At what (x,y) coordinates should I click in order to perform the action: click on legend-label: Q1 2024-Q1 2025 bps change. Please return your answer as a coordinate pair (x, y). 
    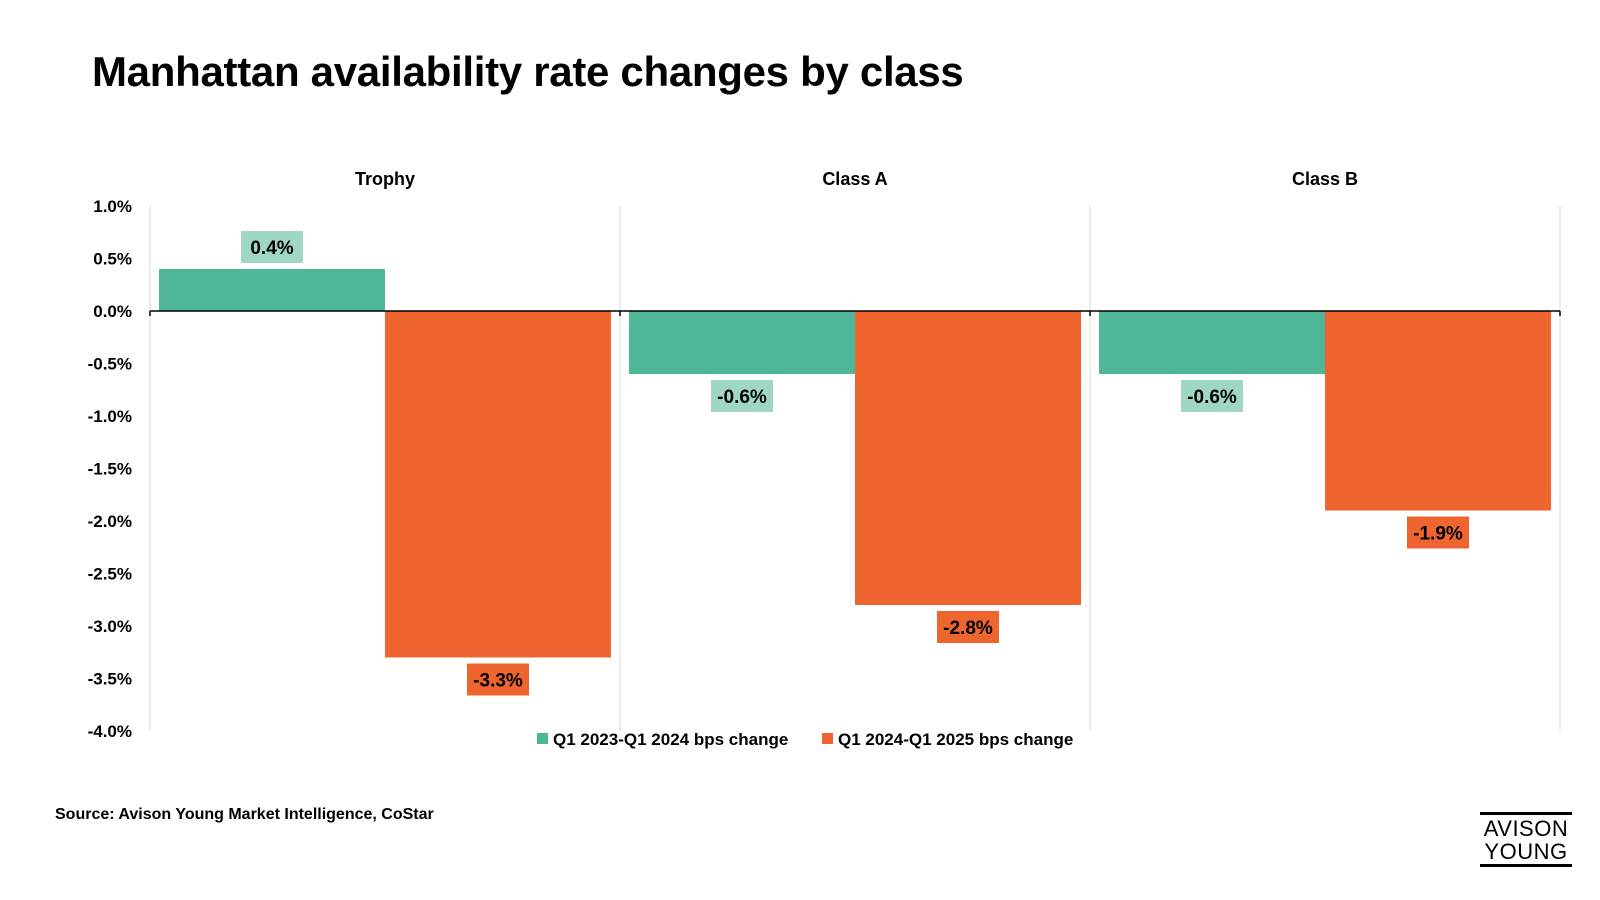
    Looking at the image, I should click on (955, 739).